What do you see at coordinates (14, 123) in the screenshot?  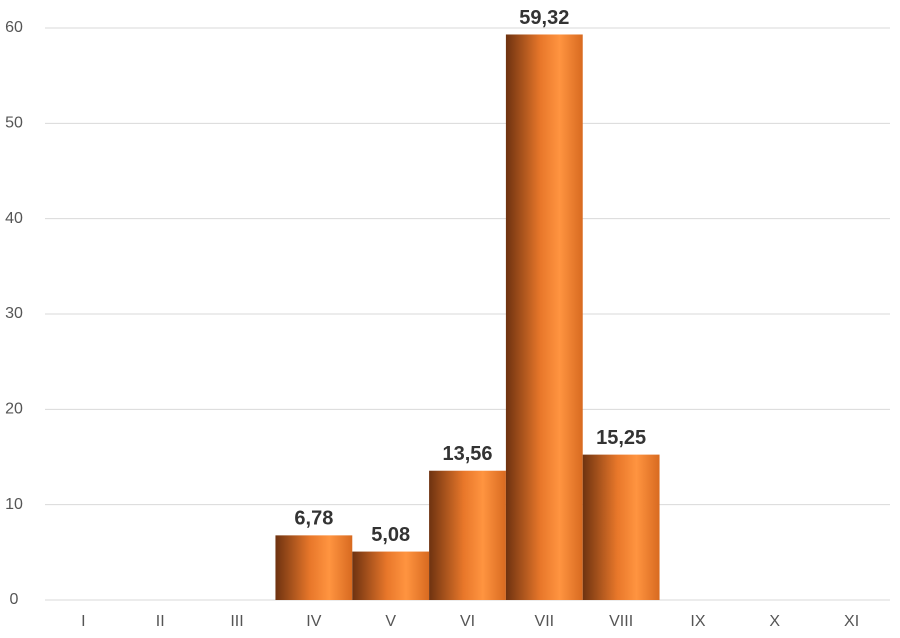 I see `y-tick-label: 50` at bounding box center [14, 123].